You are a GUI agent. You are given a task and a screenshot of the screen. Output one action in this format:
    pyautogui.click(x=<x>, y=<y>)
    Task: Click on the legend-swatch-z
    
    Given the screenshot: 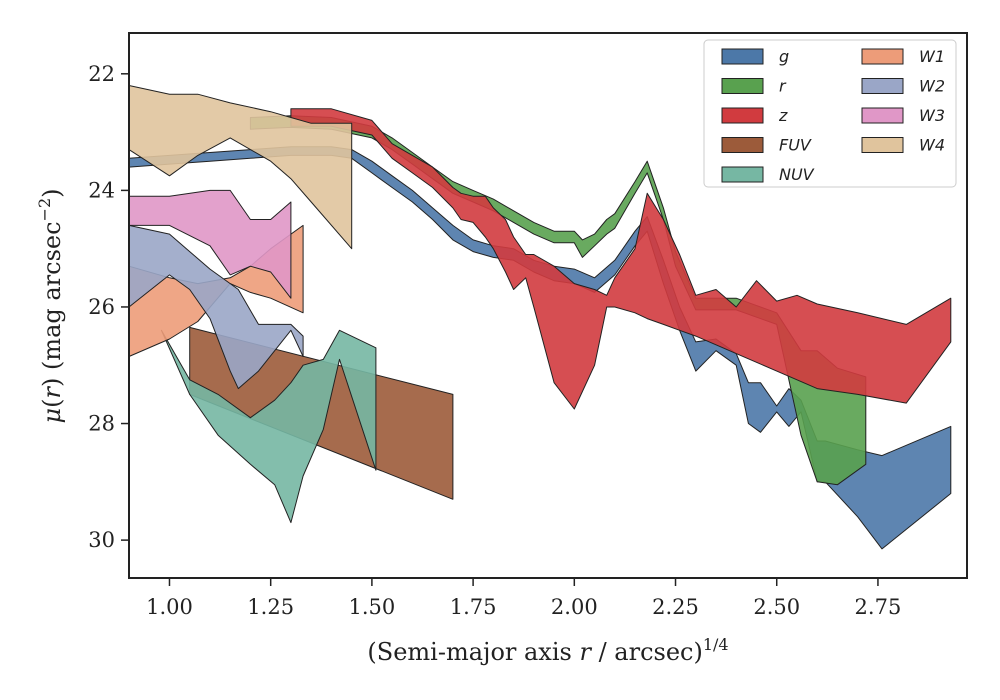 What is the action you would take?
    pyautogui.click(x=742, y=115)
    